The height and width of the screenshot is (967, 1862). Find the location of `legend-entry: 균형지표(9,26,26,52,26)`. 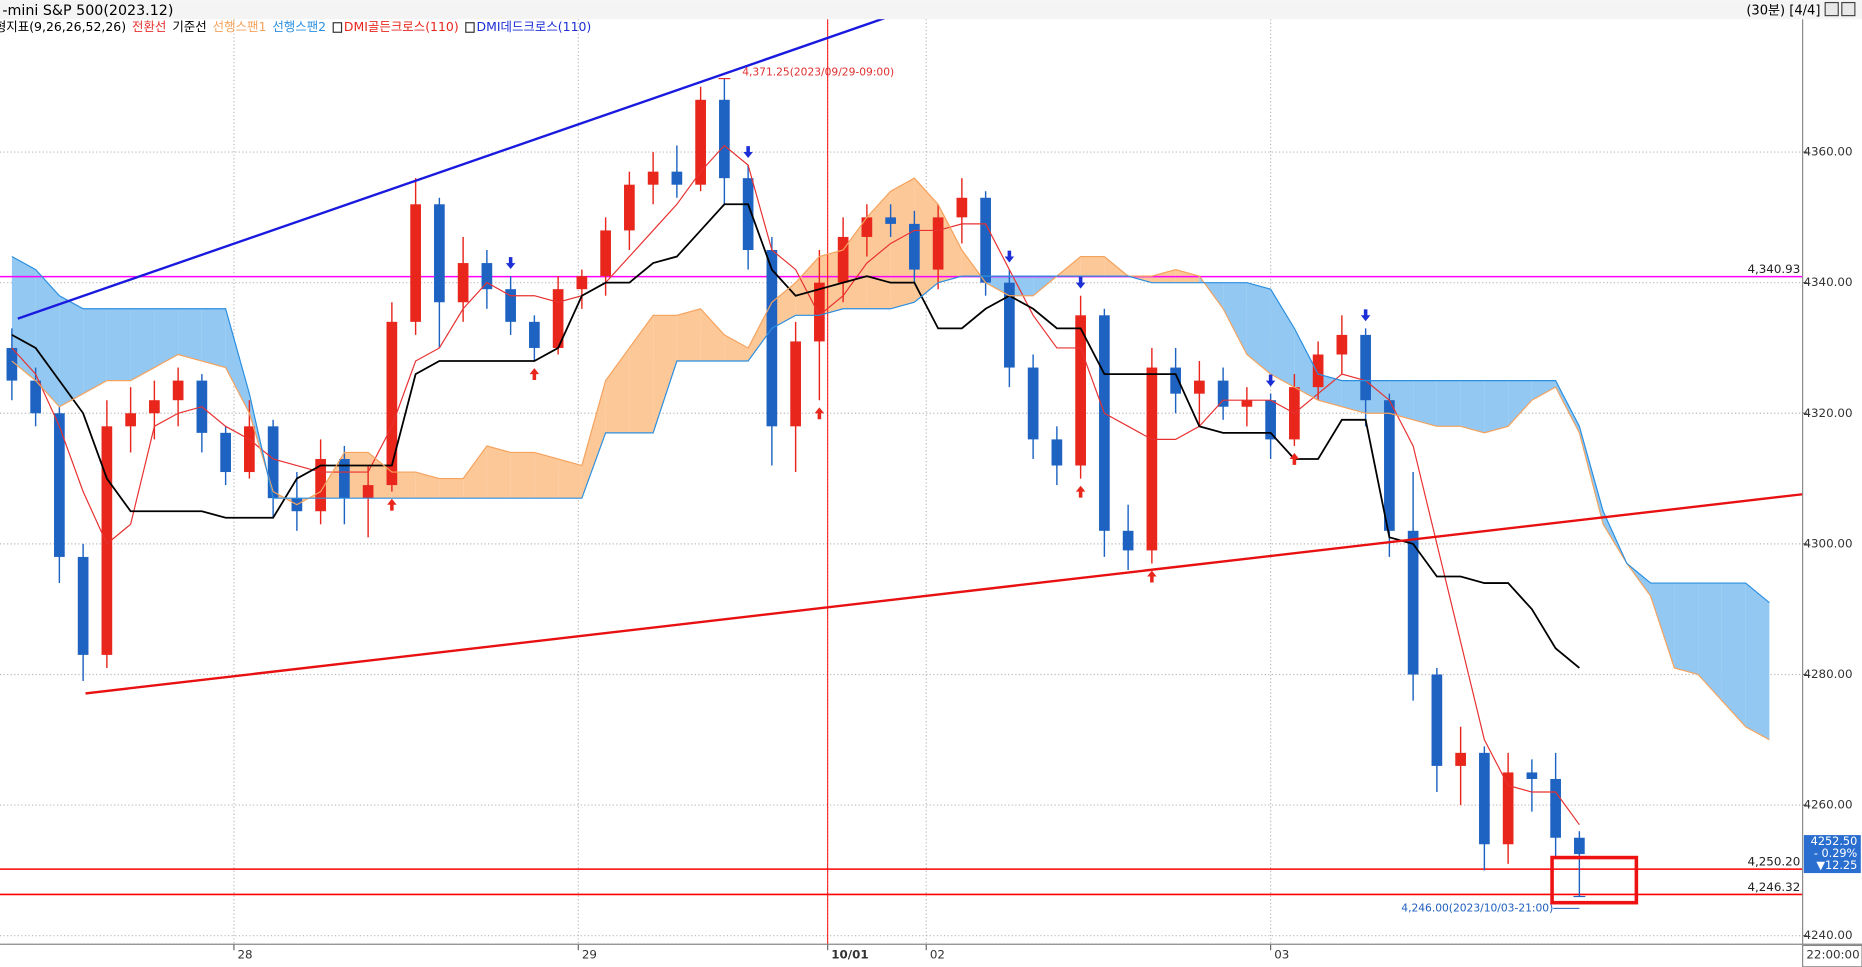

legend-entry: 균형지표(9,26,26,52,26) is located at coordinates (63, 26).